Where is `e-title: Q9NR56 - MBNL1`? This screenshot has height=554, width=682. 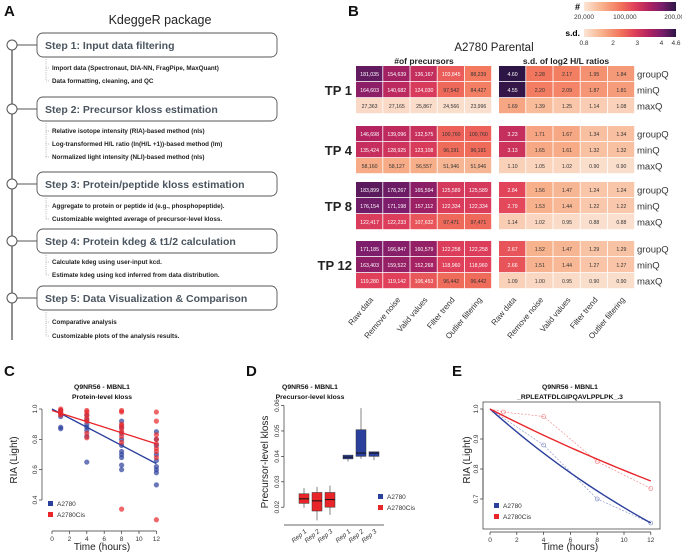
e-title: Q9NR56 - MBNL1 is located at coordinates (570, 387).